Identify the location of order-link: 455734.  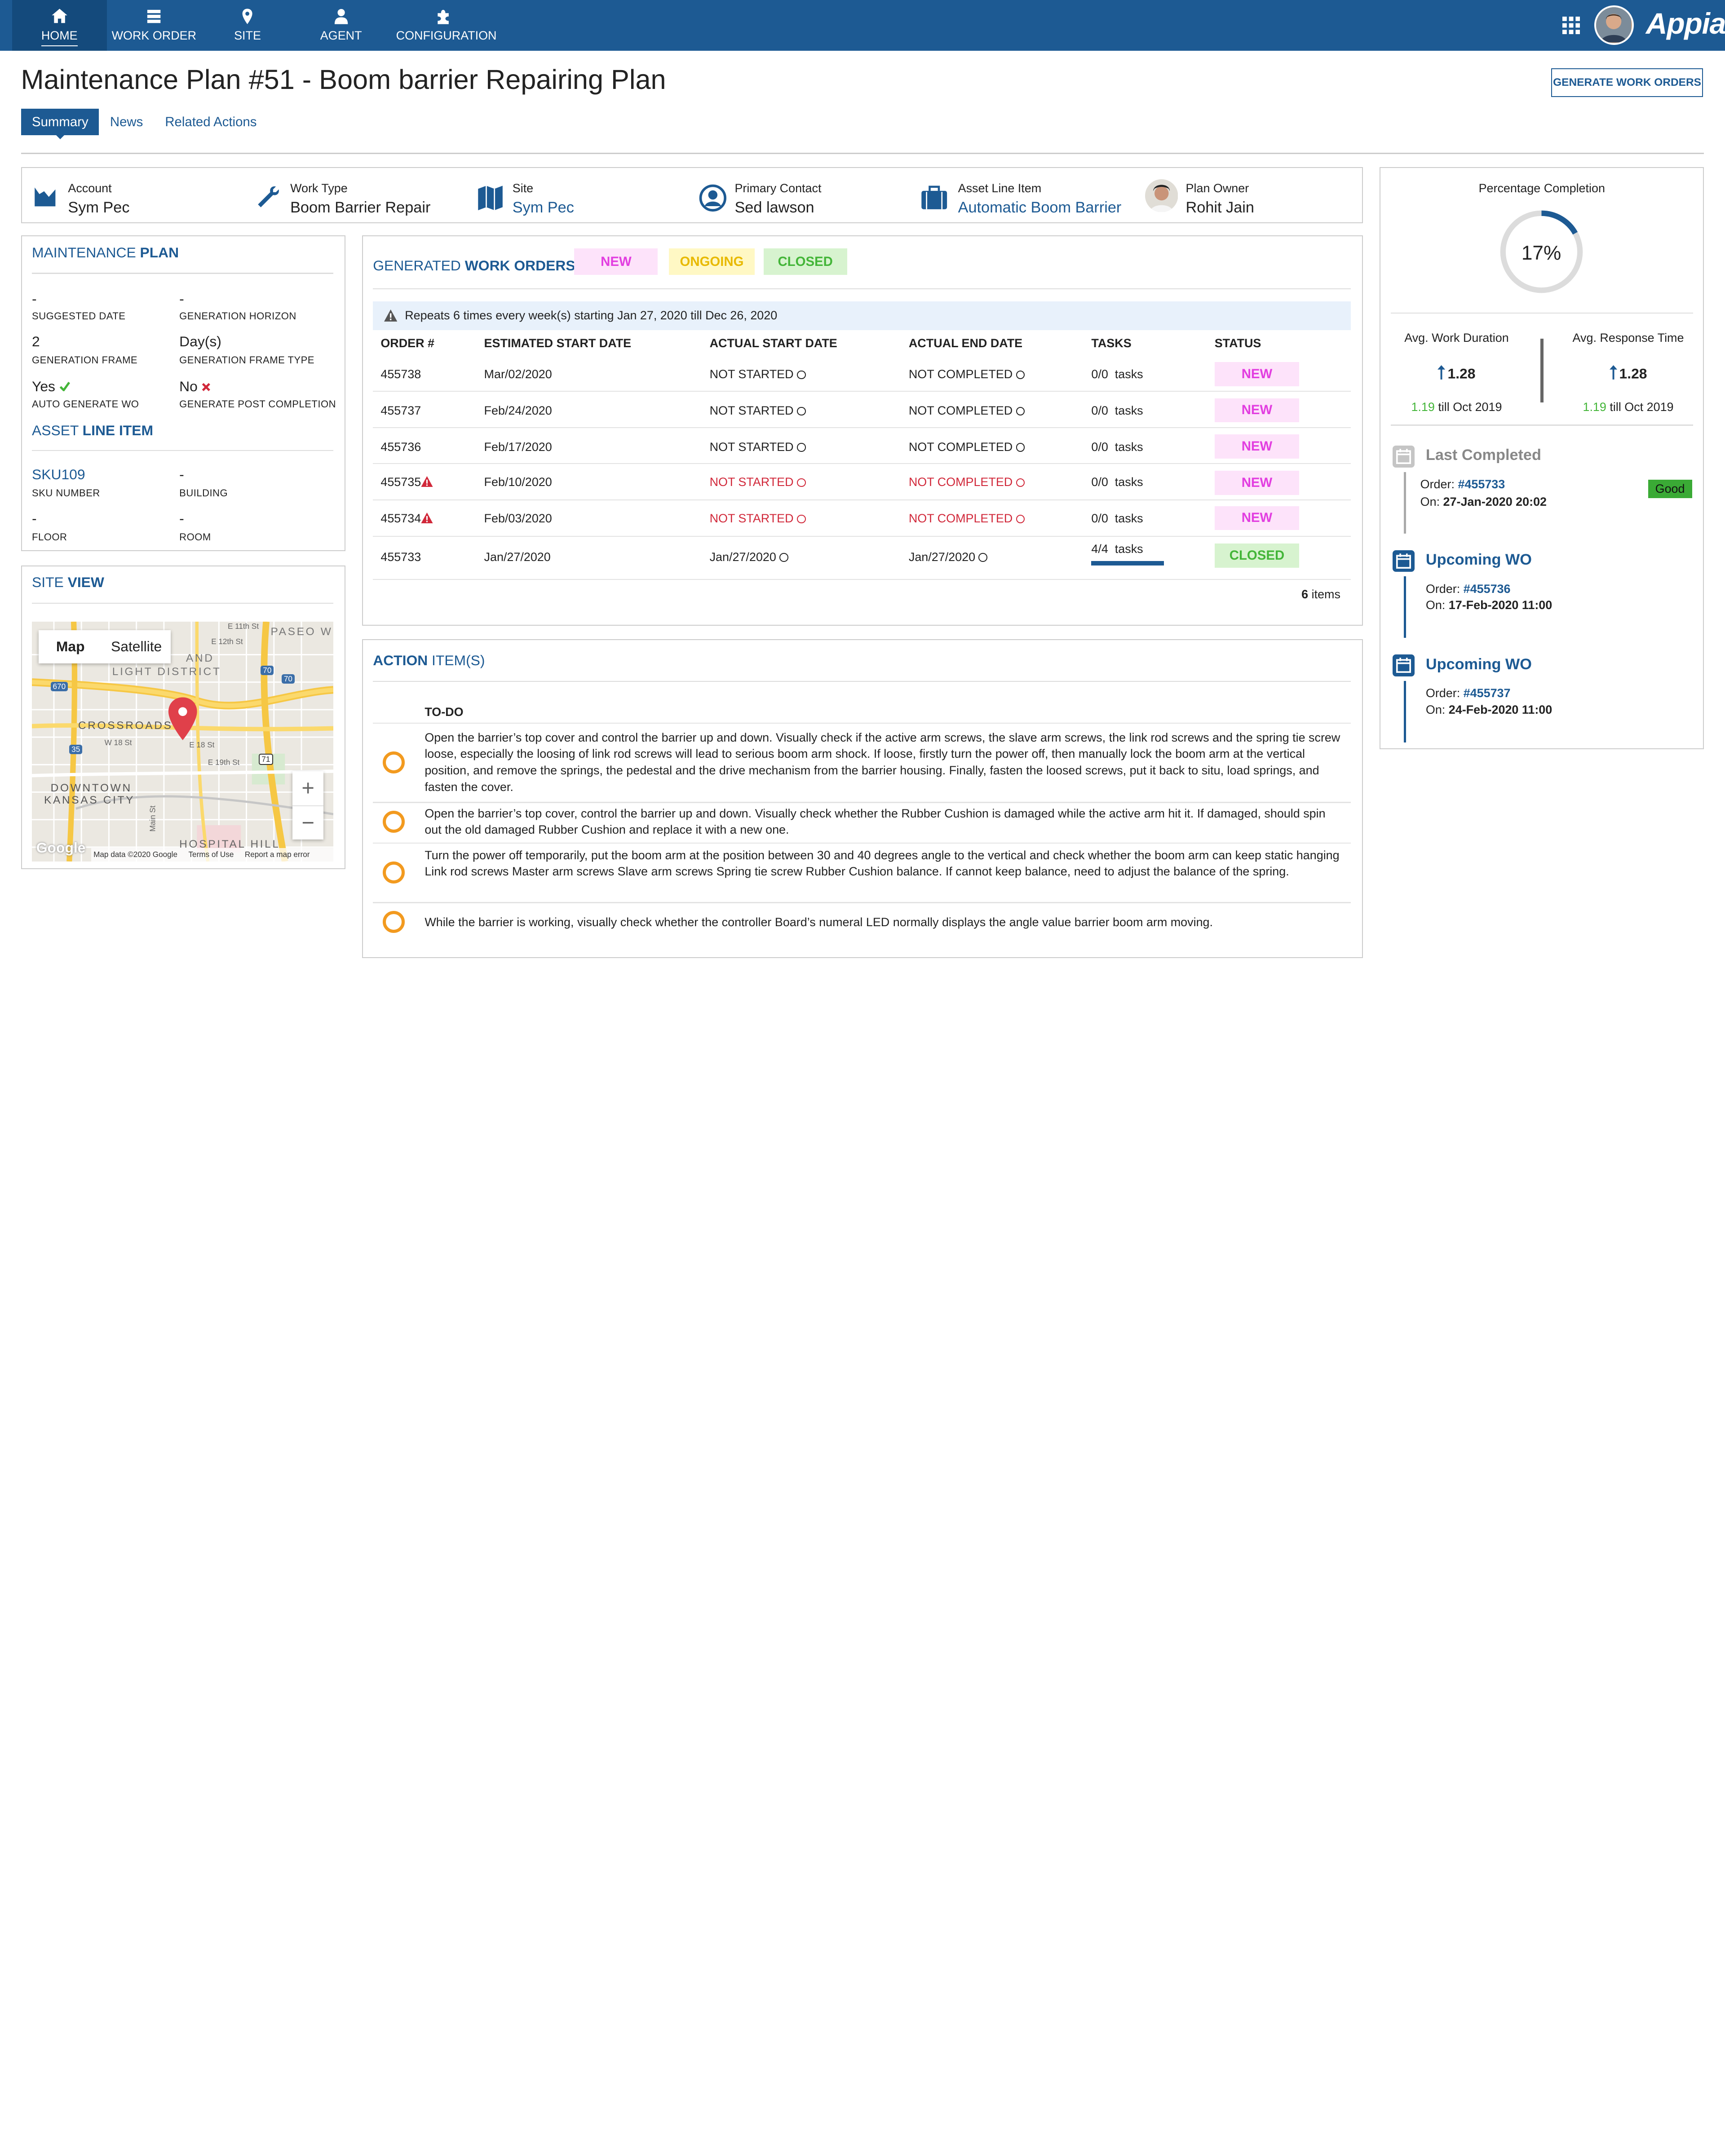
(400, 518).